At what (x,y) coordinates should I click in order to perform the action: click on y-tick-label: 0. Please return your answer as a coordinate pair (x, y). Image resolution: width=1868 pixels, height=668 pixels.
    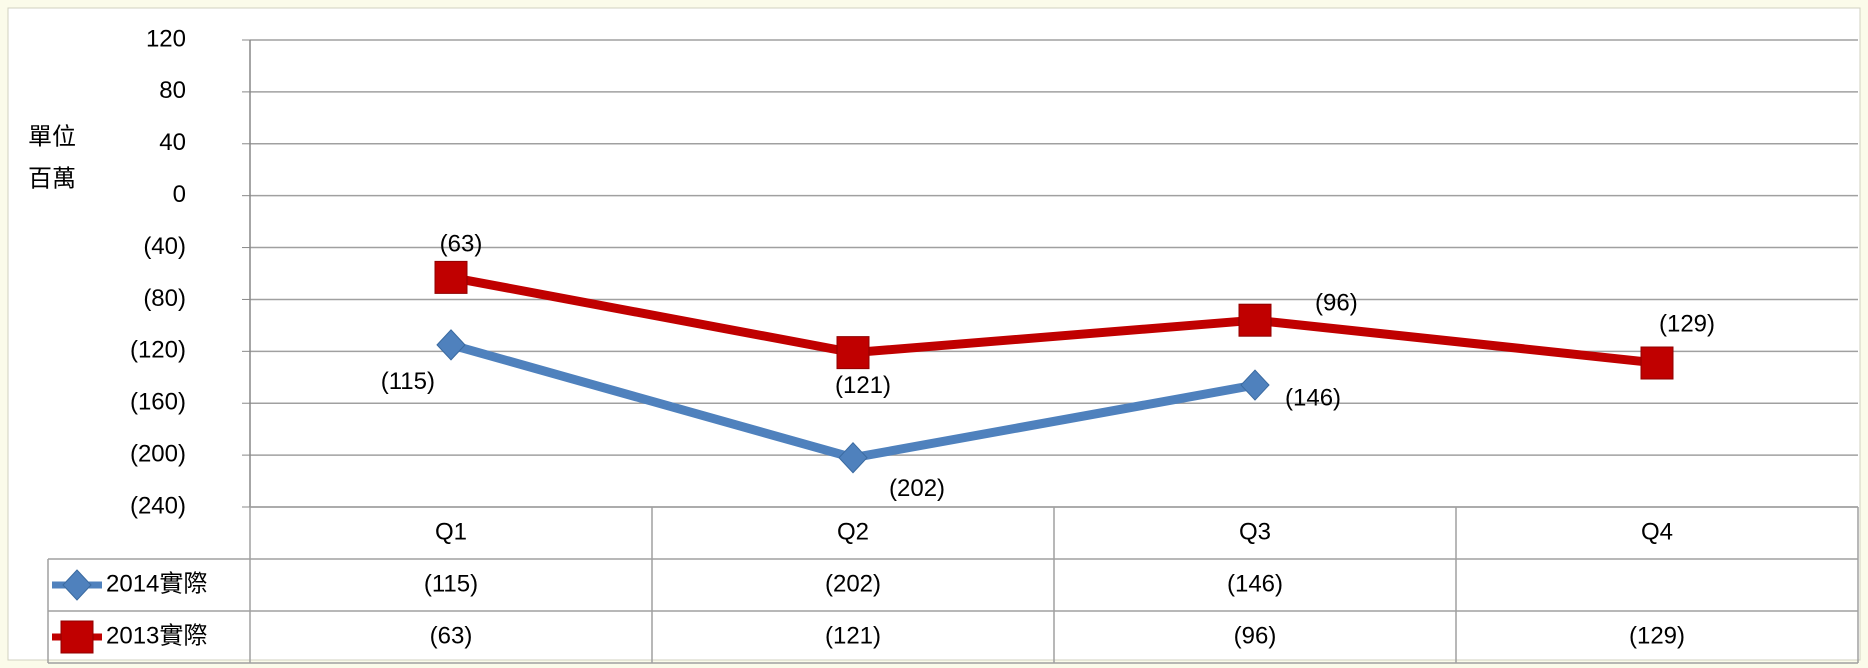
    Looking at the image, I should click on (179, 194).